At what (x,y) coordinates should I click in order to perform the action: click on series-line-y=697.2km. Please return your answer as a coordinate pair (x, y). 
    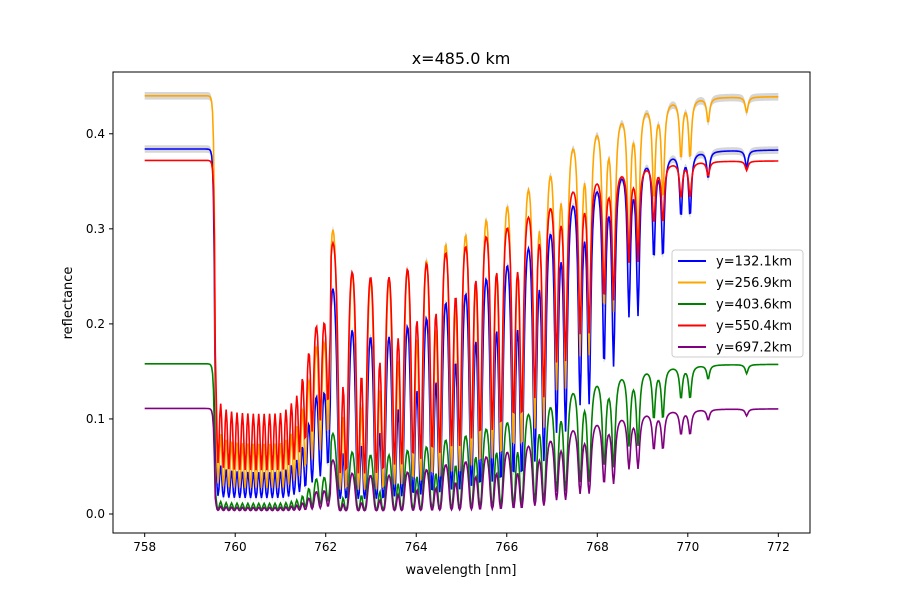
    Looking at the image, I should click on (461, 459).